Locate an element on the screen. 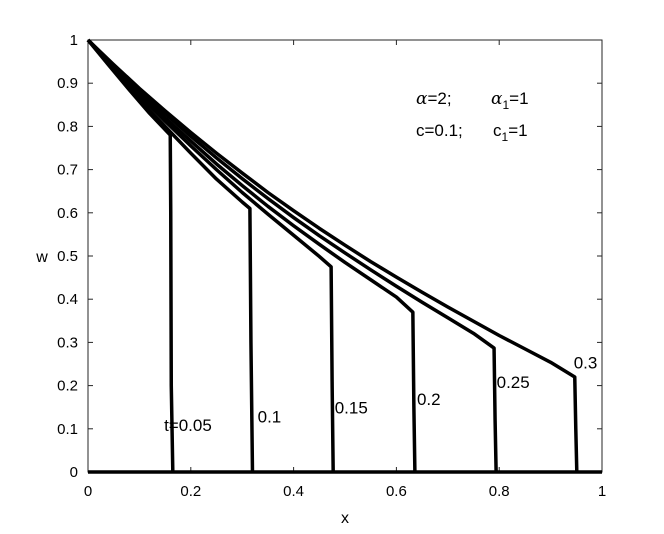 The width and height of the screenshot is (664, 534). curve-label-6: 0.3 is located at coordinates (586, 362).